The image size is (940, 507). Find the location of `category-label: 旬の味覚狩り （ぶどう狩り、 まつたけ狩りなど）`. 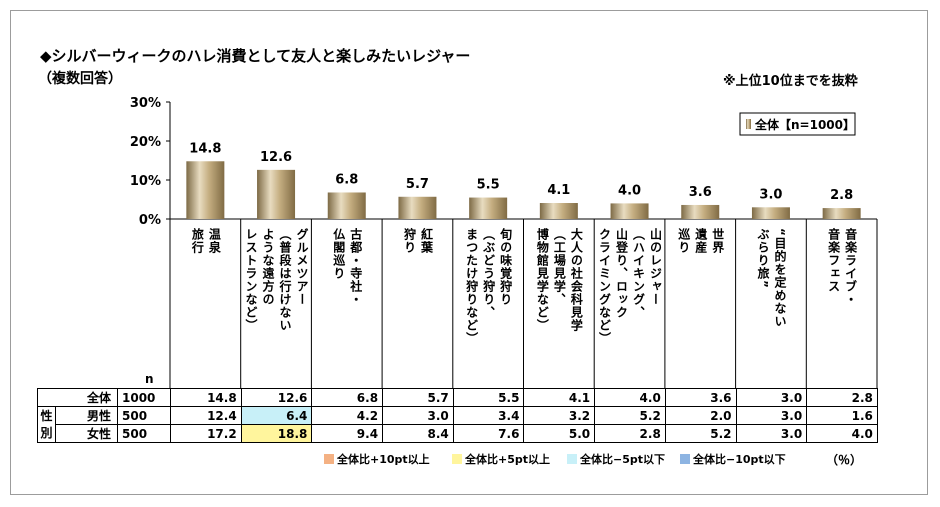

category-label: 旬の味覚狩り （ぶどう狩り、 まつたけ狩りなど） is located at coordinates (488, 286).